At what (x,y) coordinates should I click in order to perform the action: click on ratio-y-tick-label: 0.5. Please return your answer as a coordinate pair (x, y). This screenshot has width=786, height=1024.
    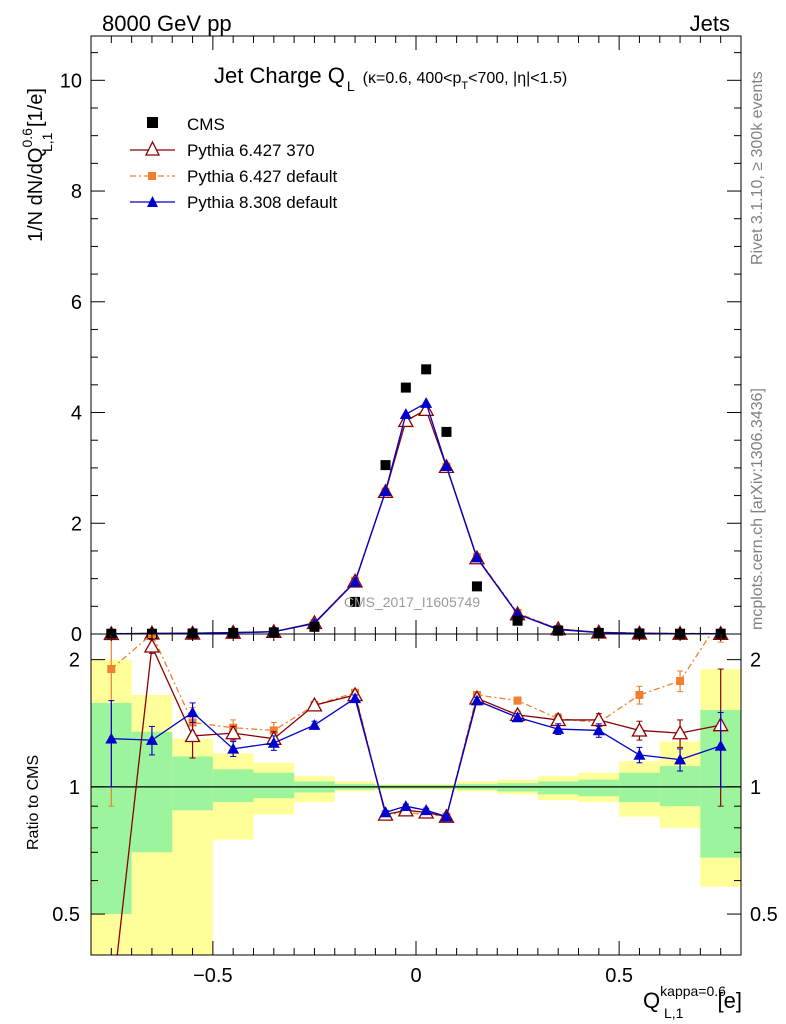
    Looking at the image, I should click on (66, 915).